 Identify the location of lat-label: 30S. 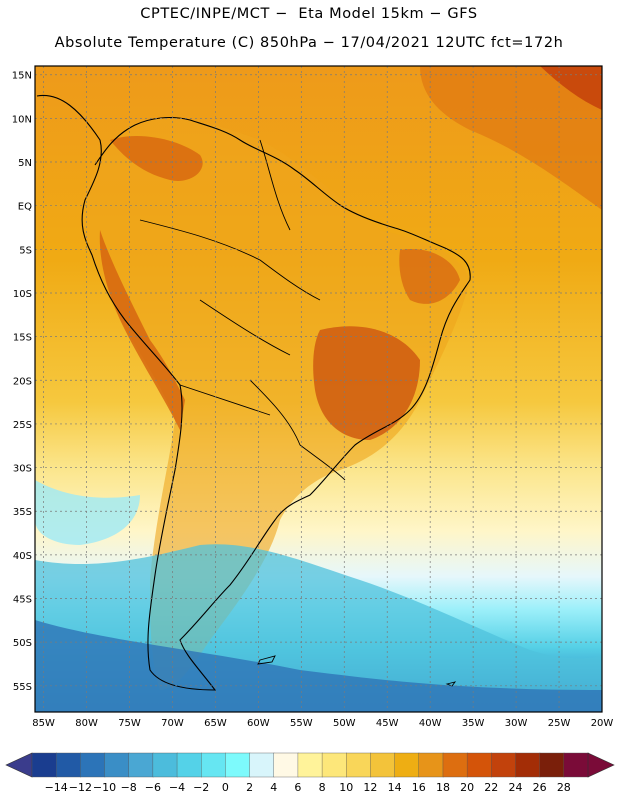
(22, 469).